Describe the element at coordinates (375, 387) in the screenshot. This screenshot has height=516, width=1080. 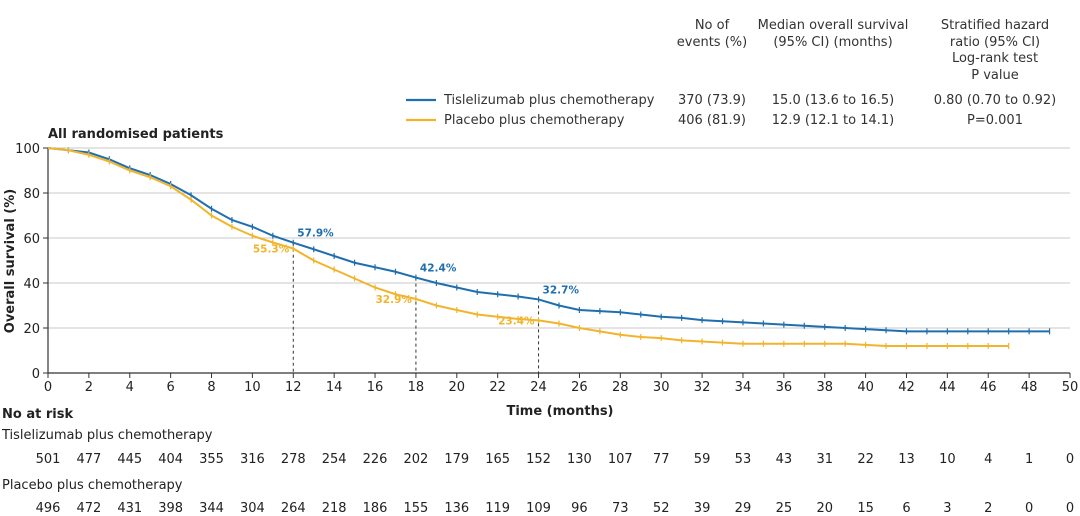
I see `x-tick-label: 16` at that location.